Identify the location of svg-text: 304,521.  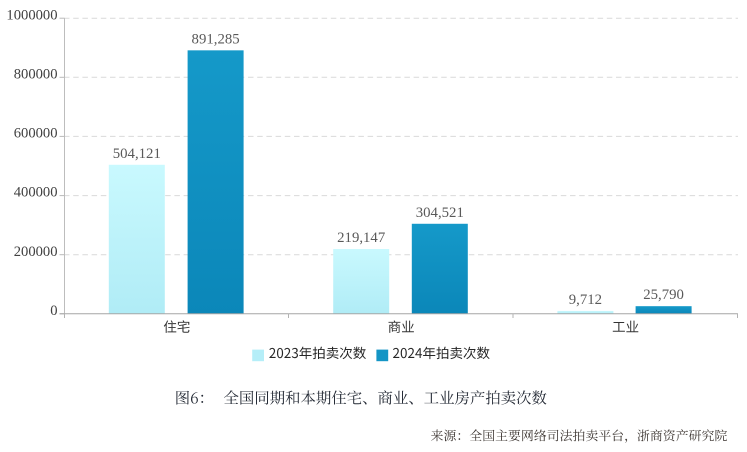
(440, 213).